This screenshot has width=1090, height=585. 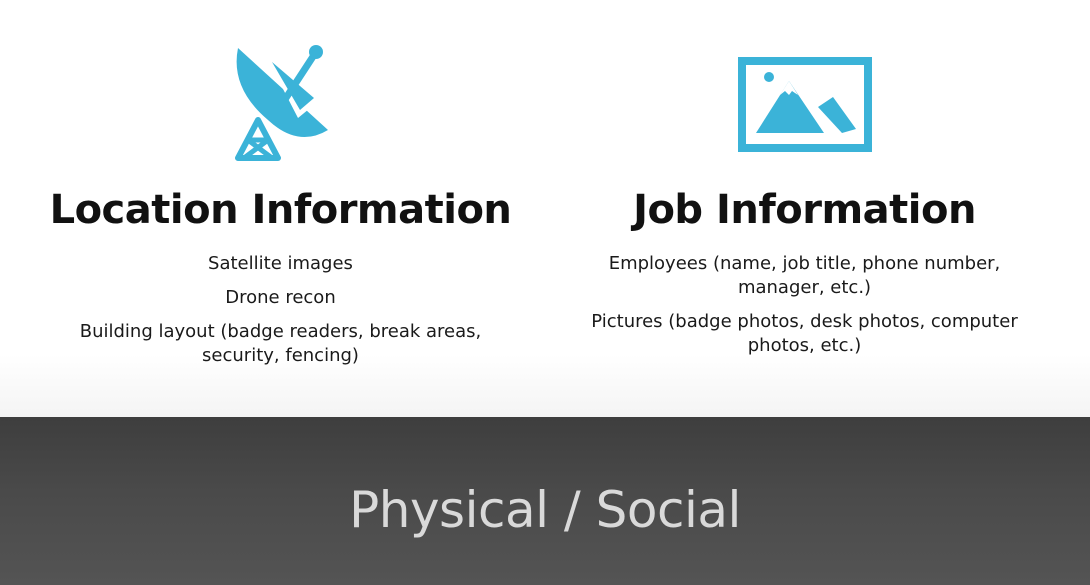 I want to click on location-information-heading: Location Information, so click(x=280, y=210).